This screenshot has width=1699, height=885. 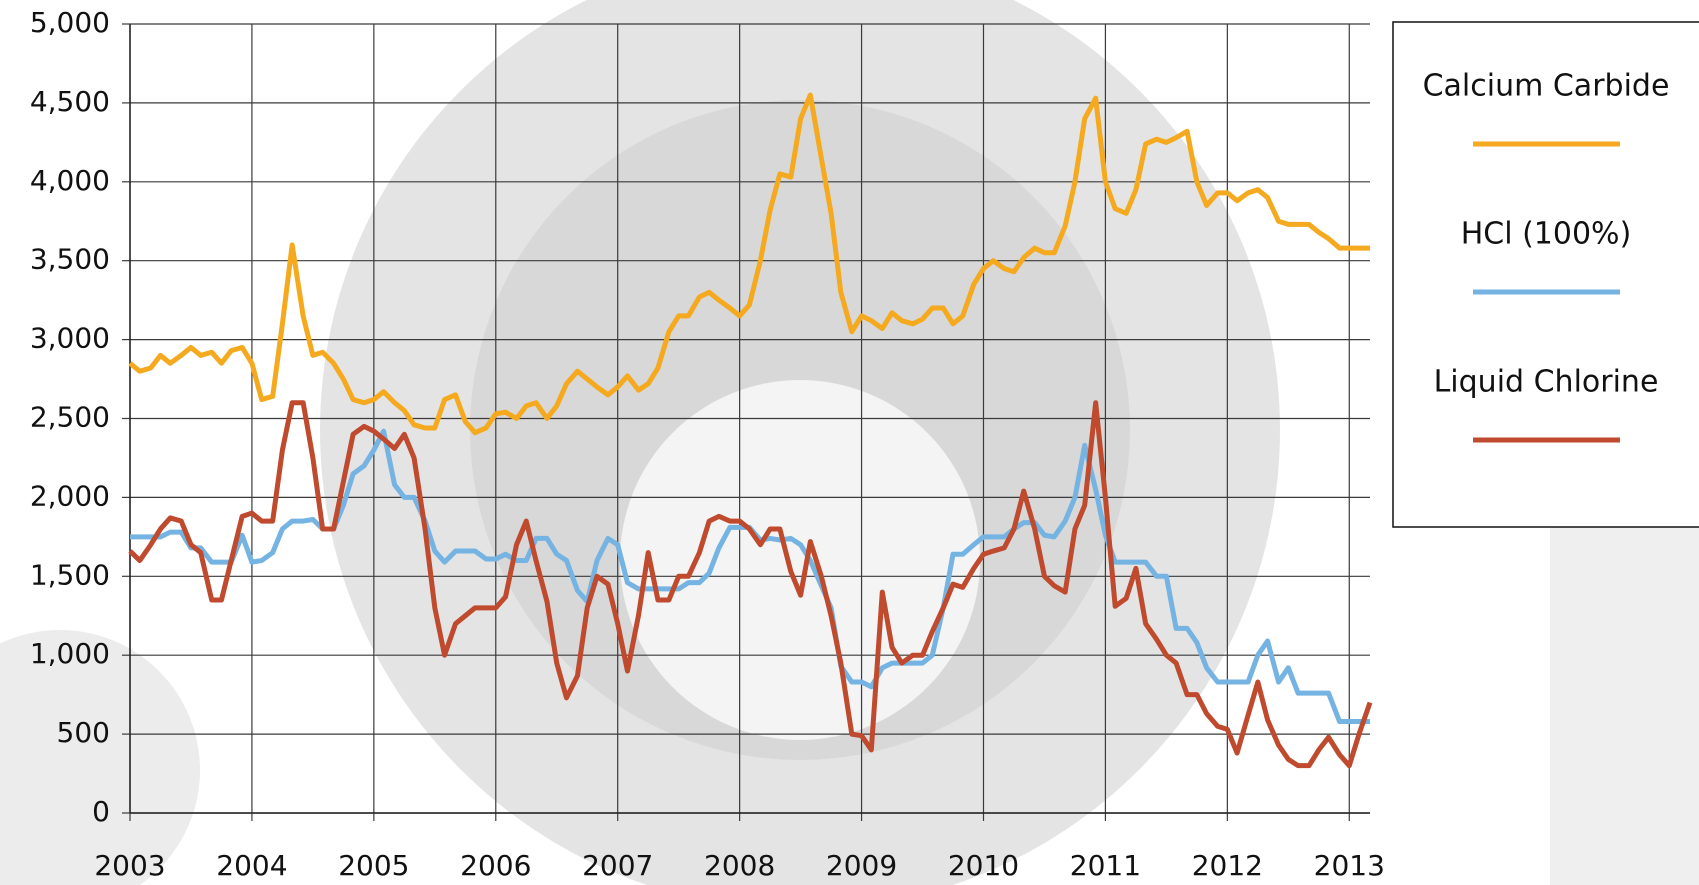 What do you see at coordinates (70, 22) in the screenshot?
I see `y-tick-label: 5,000` at bounding box center [70, 22].